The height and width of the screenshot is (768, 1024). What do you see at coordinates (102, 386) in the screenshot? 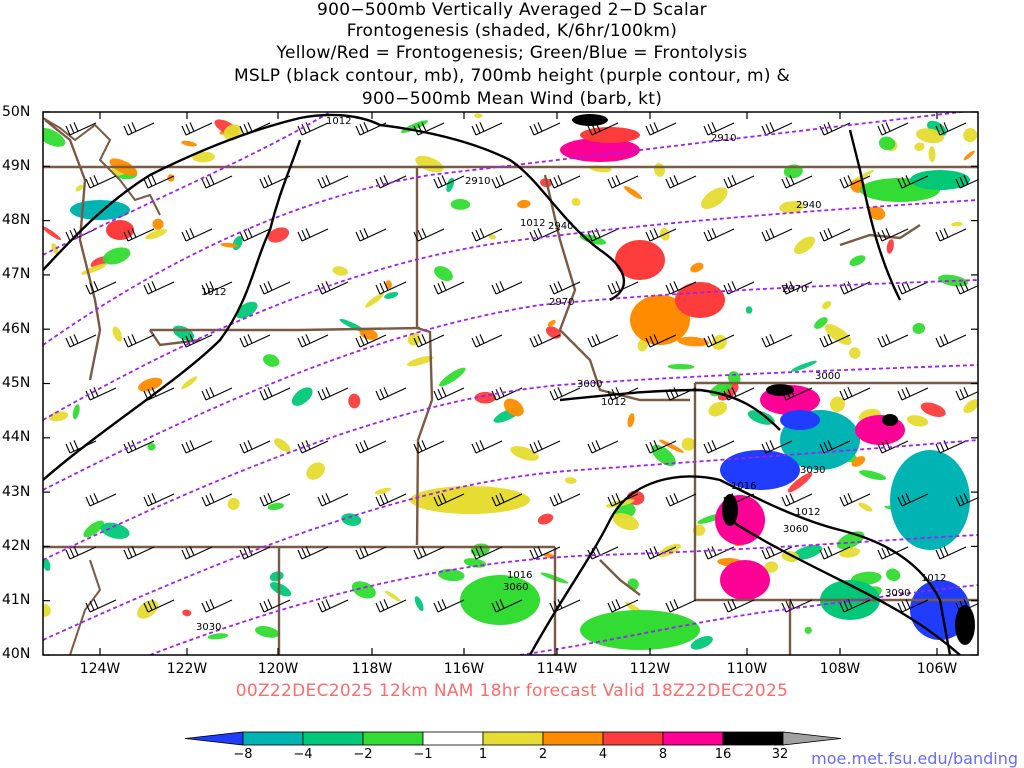
I see `coastline` at bounding box center [102, 386].